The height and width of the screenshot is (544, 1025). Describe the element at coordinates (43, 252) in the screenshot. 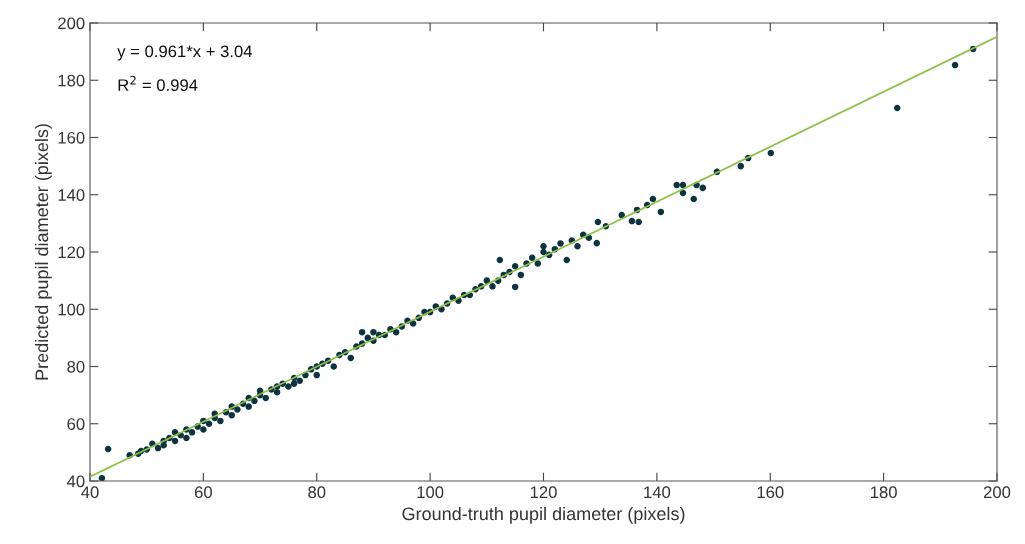

I see `y-axis-title: Predicted pupil diameter (pixels)` at that location.